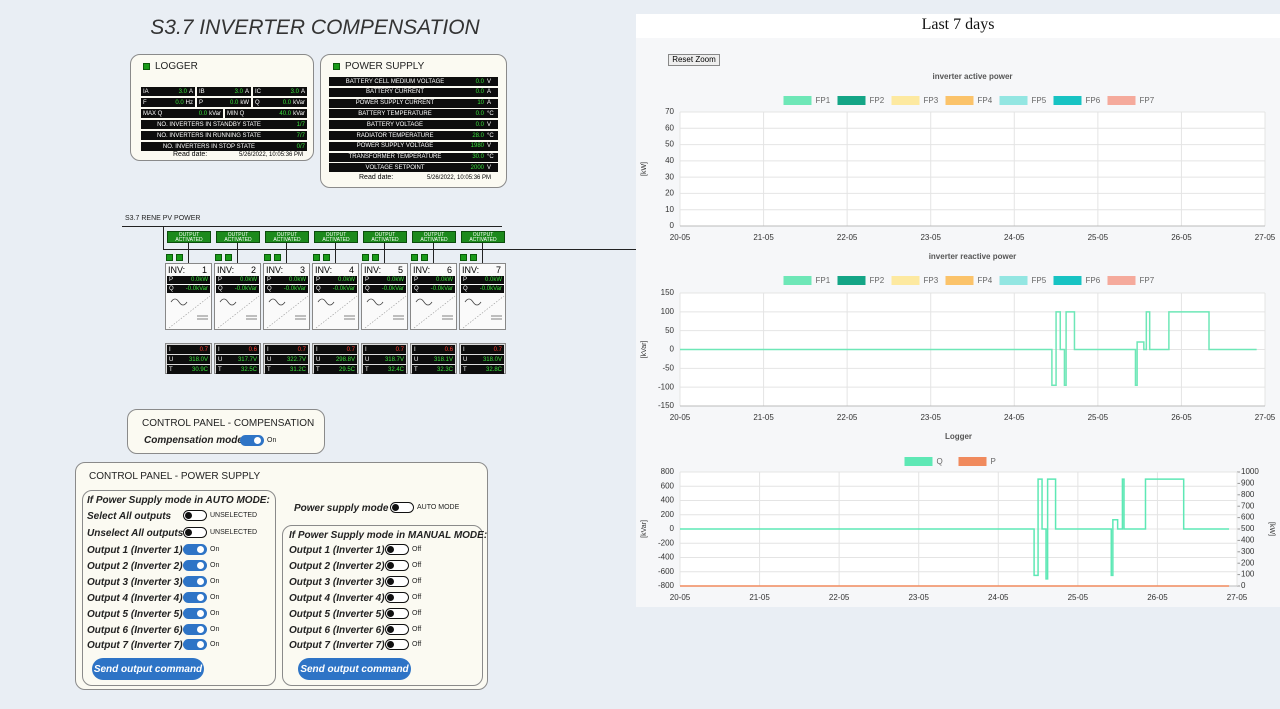  What do you see at coordinates (680, 417) in the screenshot?
I see `x-tick-label: 20-05` at bounding box center [680, 417].